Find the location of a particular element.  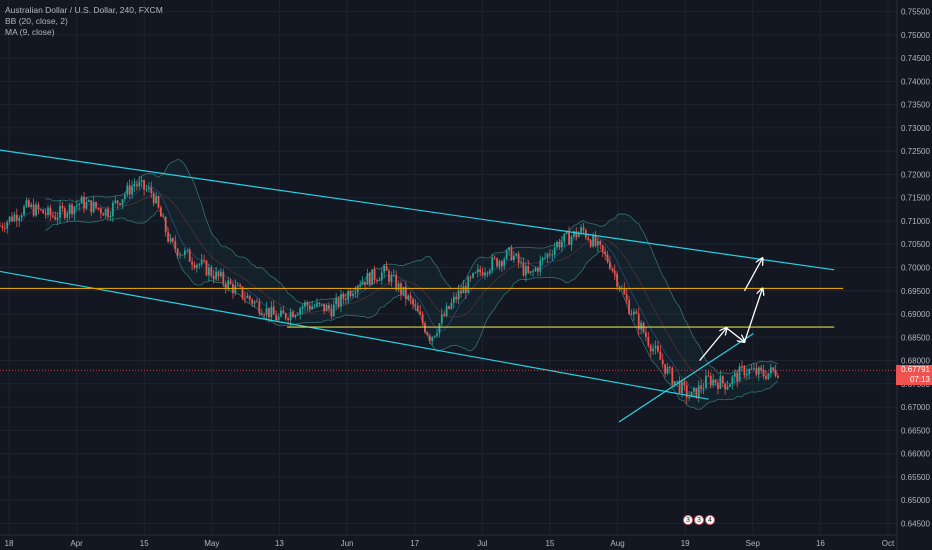

time-axis: 18 Apr 15 May 13 Jun 17 Jul 15 Aug 19 Sep 16 Oct is located at coordinates (450, 543).